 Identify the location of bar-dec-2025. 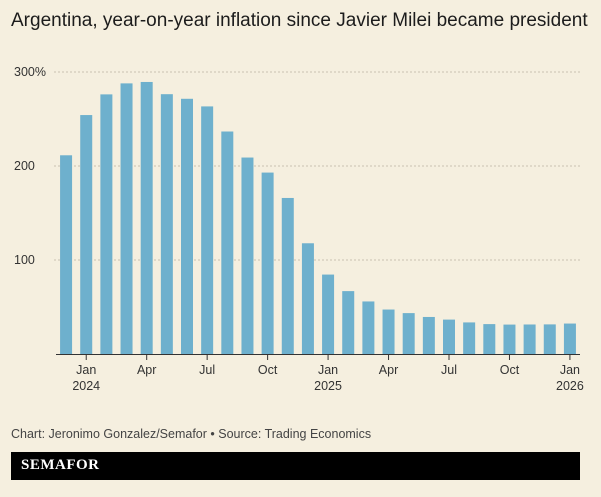
(549, 339).